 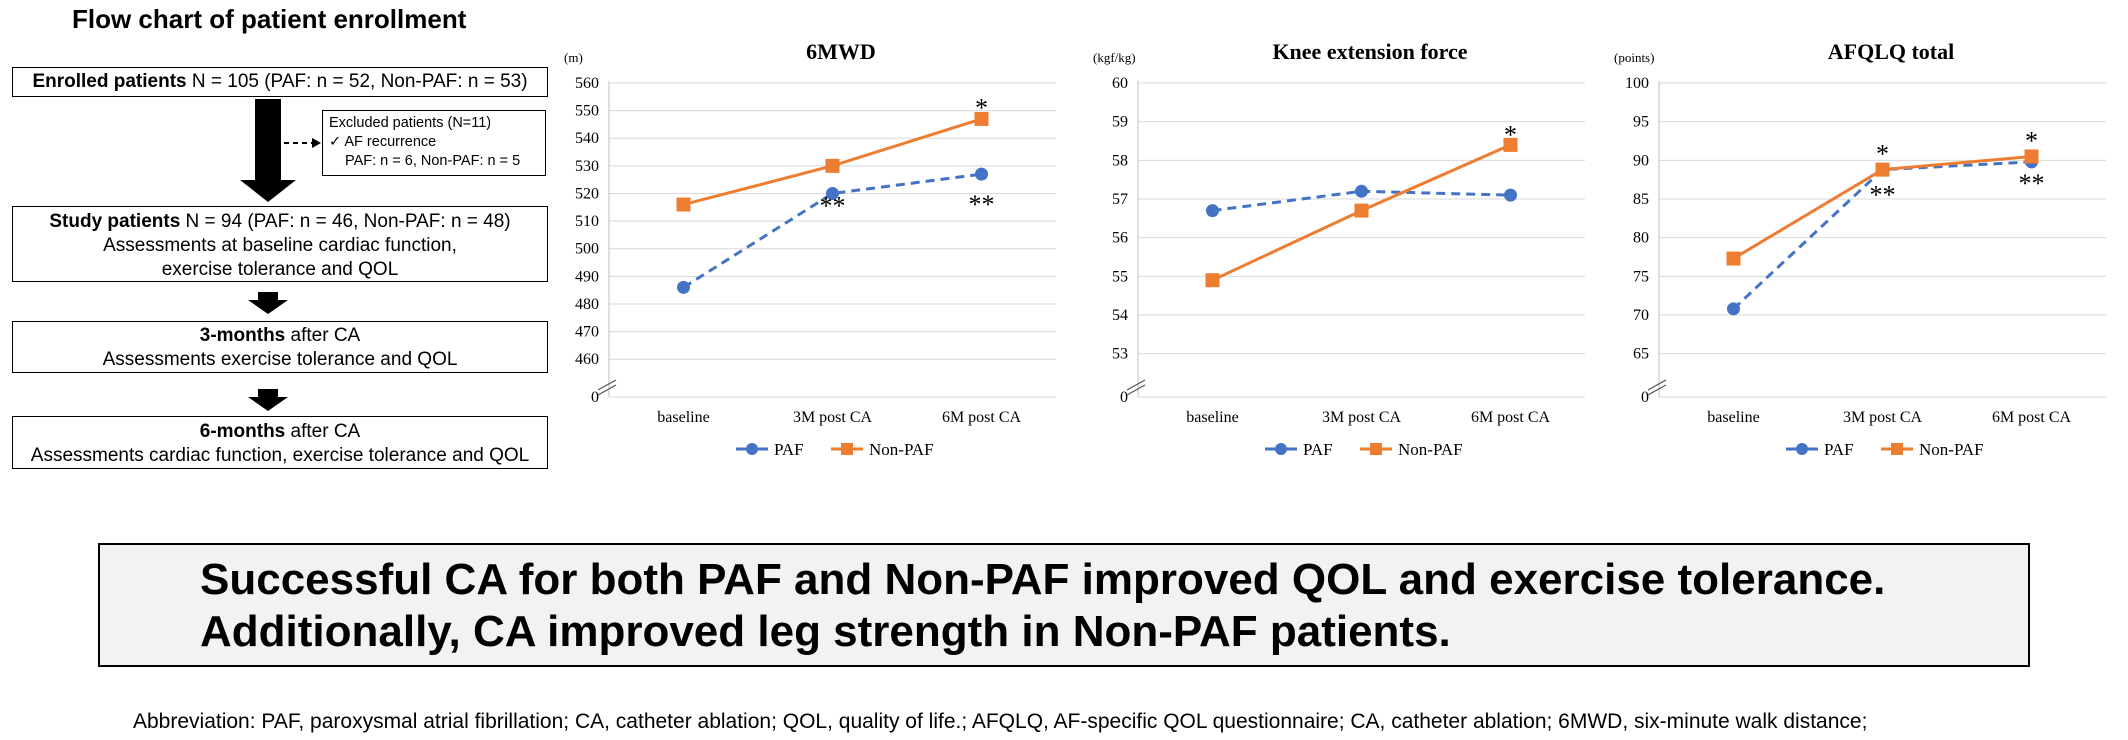 What do you see at coordinates (1637, 83) in the screenshot?
I see `y-tick-label: 100` at bounding box center [1637, 83].